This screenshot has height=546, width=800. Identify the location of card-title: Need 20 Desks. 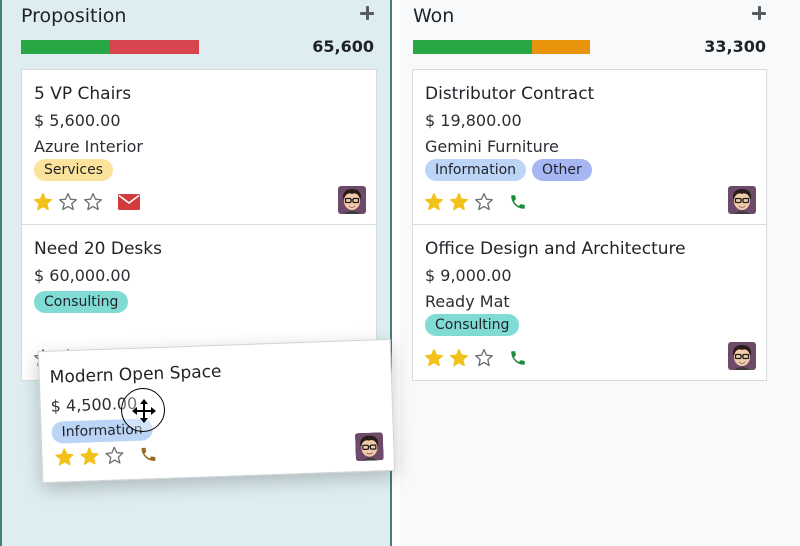
(98, 249).